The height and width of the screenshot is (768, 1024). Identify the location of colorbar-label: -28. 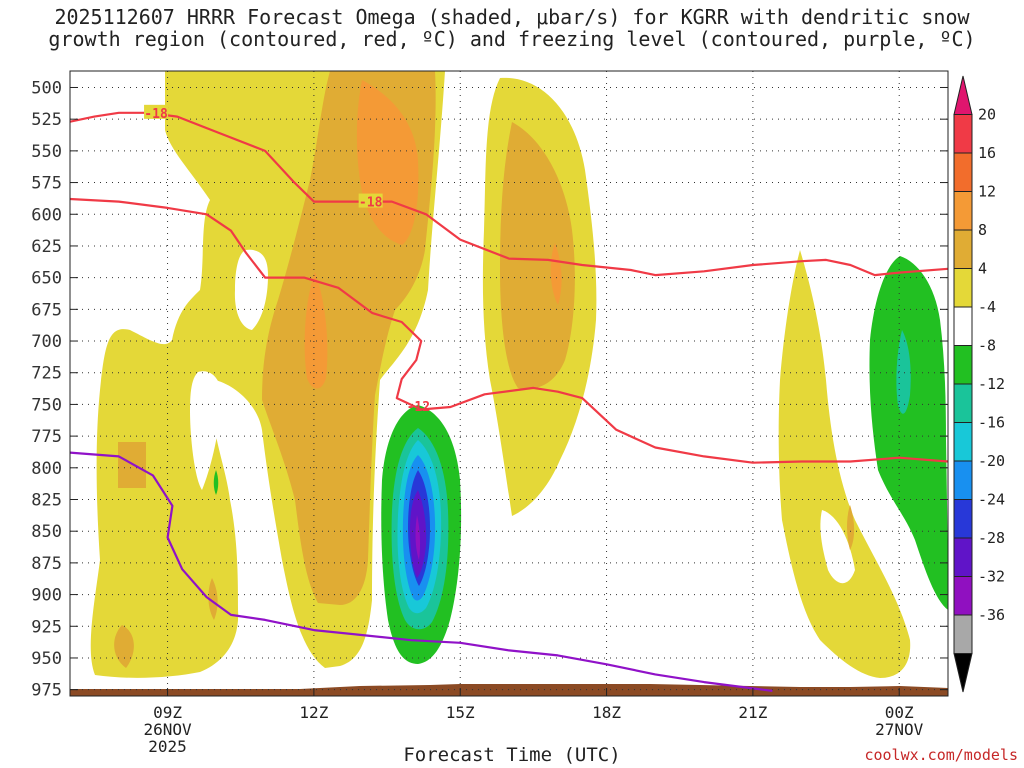
(991, 538).